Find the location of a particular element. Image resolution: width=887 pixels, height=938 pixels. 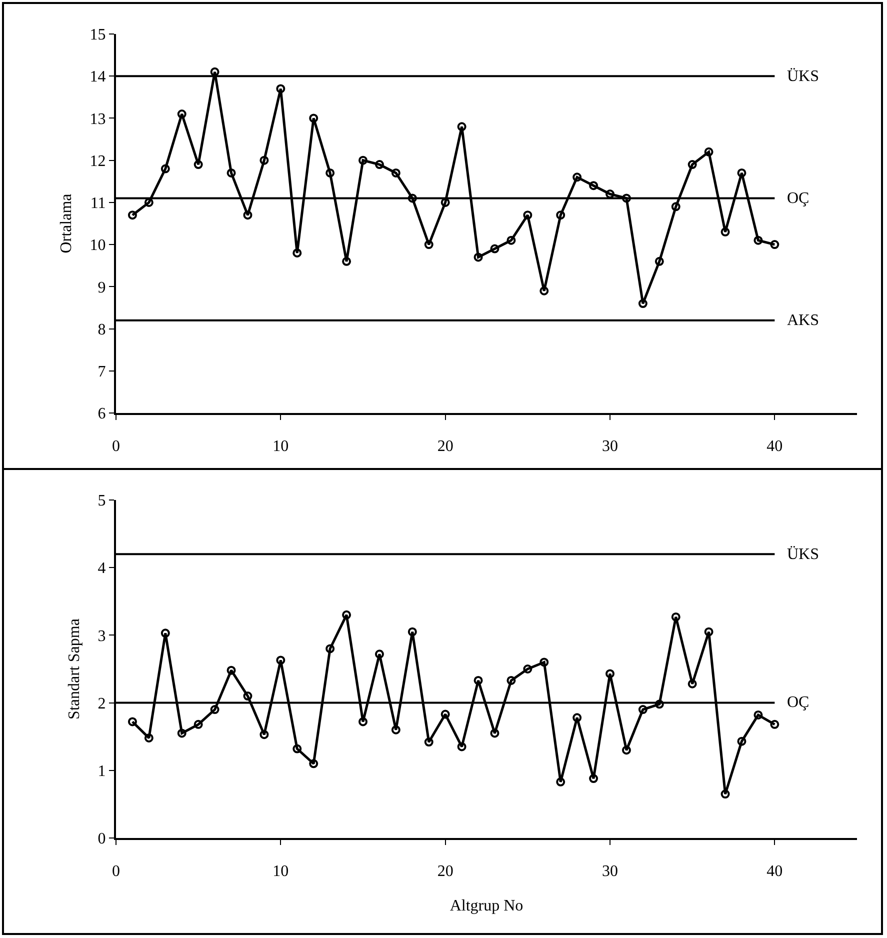

y-axis-title: Ortalama is located at coordinates (67, 224).